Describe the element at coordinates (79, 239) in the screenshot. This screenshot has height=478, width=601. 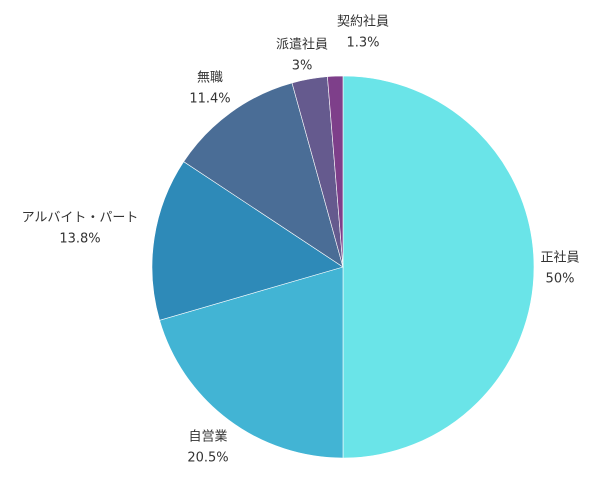
I see `value-label: 13.8%` at that location.